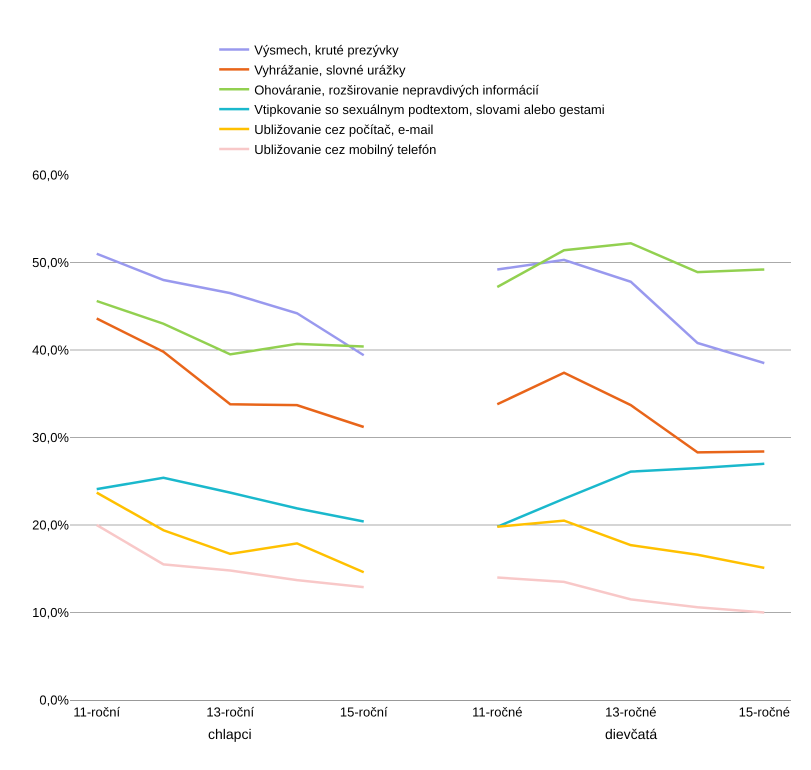  I want to click on text: chlapci, so click(230, 734).